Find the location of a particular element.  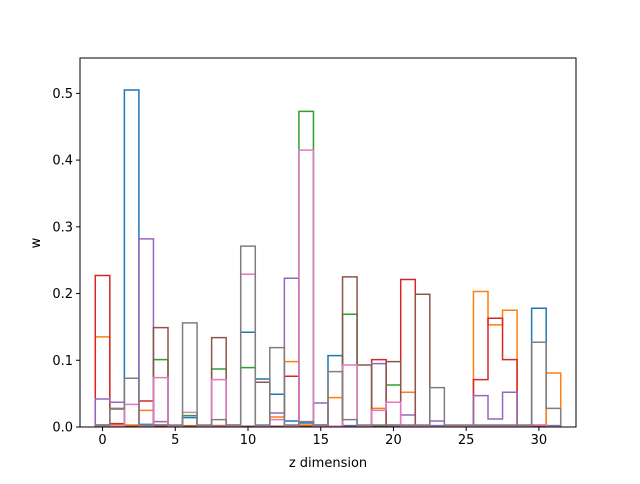

y-tick-label: 0.1 is located at coordinates (62, 361).